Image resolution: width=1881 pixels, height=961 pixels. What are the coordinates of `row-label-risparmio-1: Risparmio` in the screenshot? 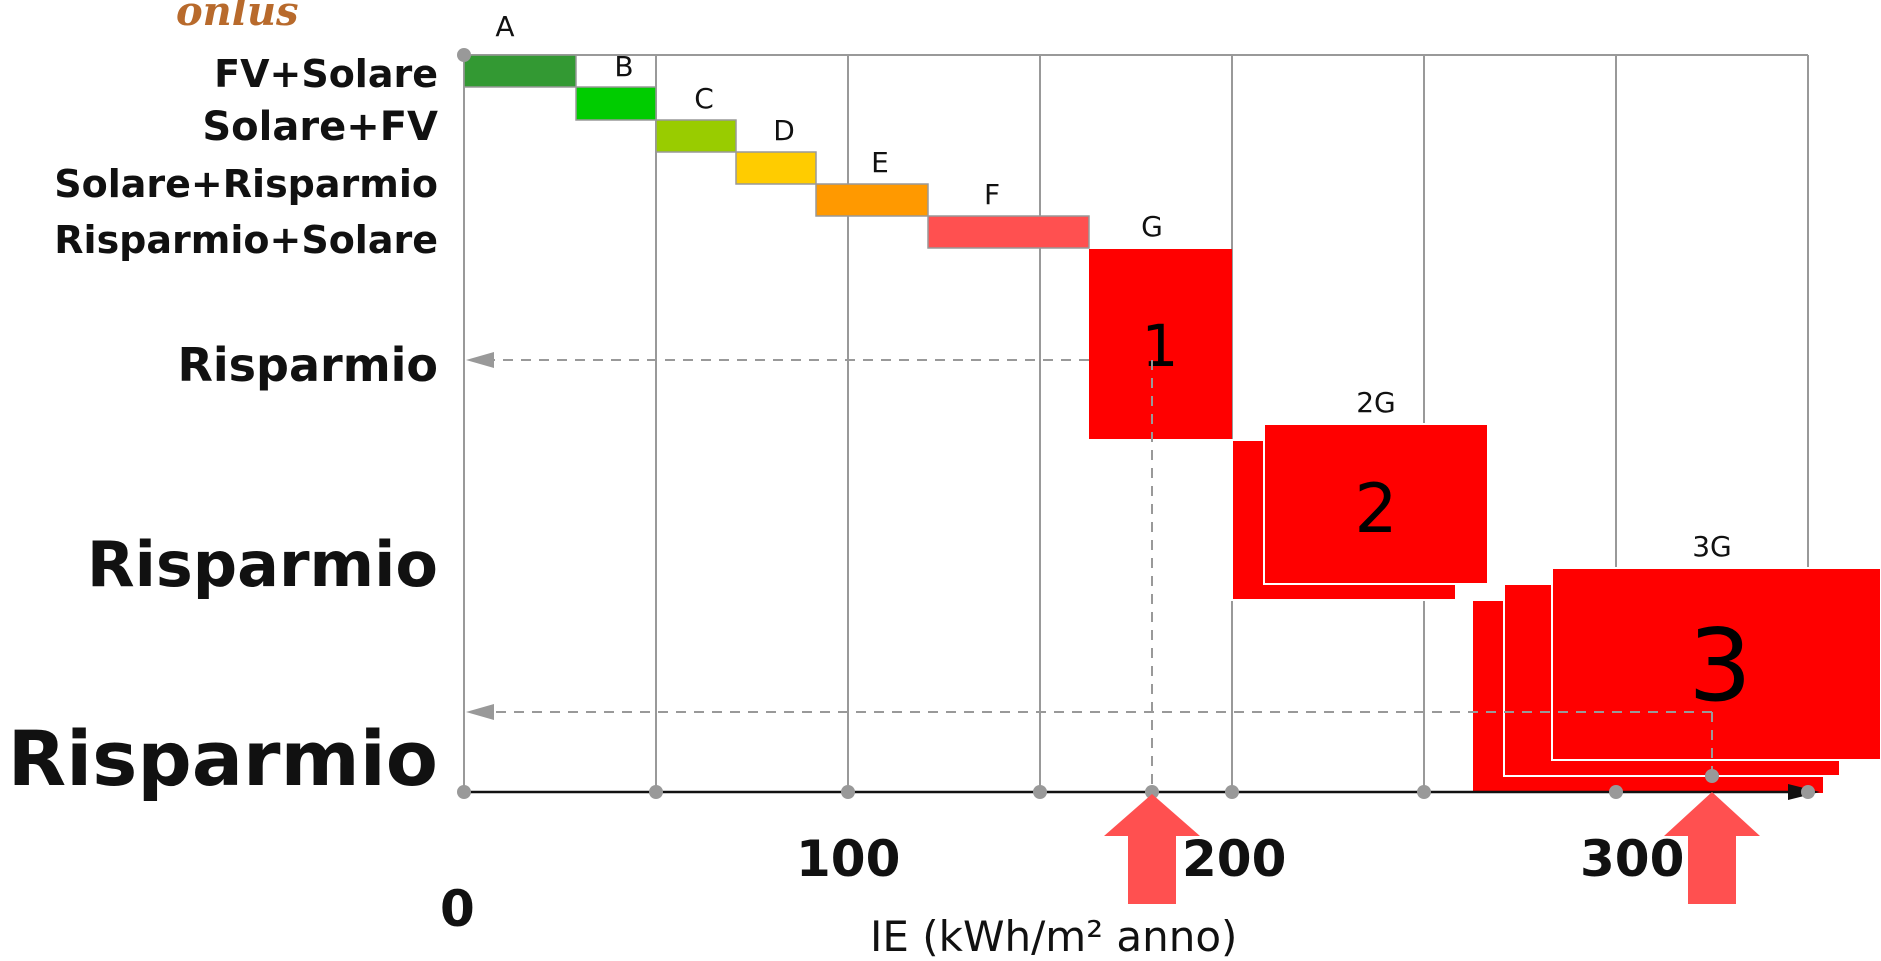 It's located at (307, 365).